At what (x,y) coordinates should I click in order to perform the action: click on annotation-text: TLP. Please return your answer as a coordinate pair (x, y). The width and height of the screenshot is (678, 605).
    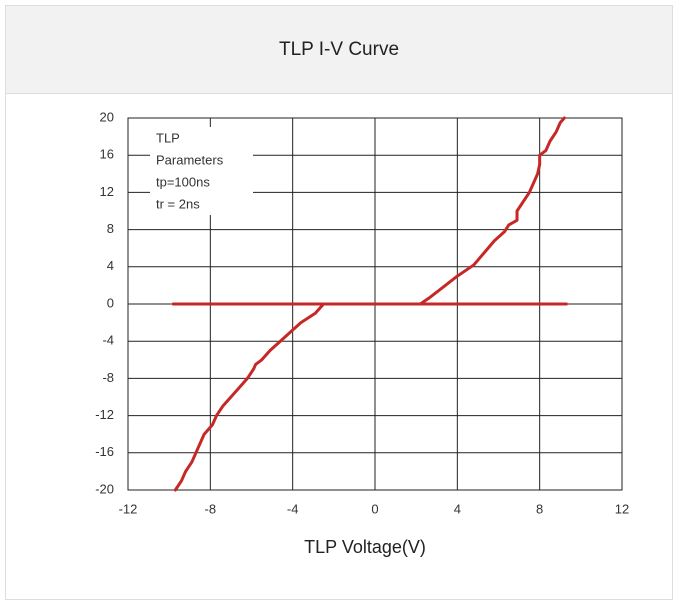
    Looking at the image, I should click on (168, 137).